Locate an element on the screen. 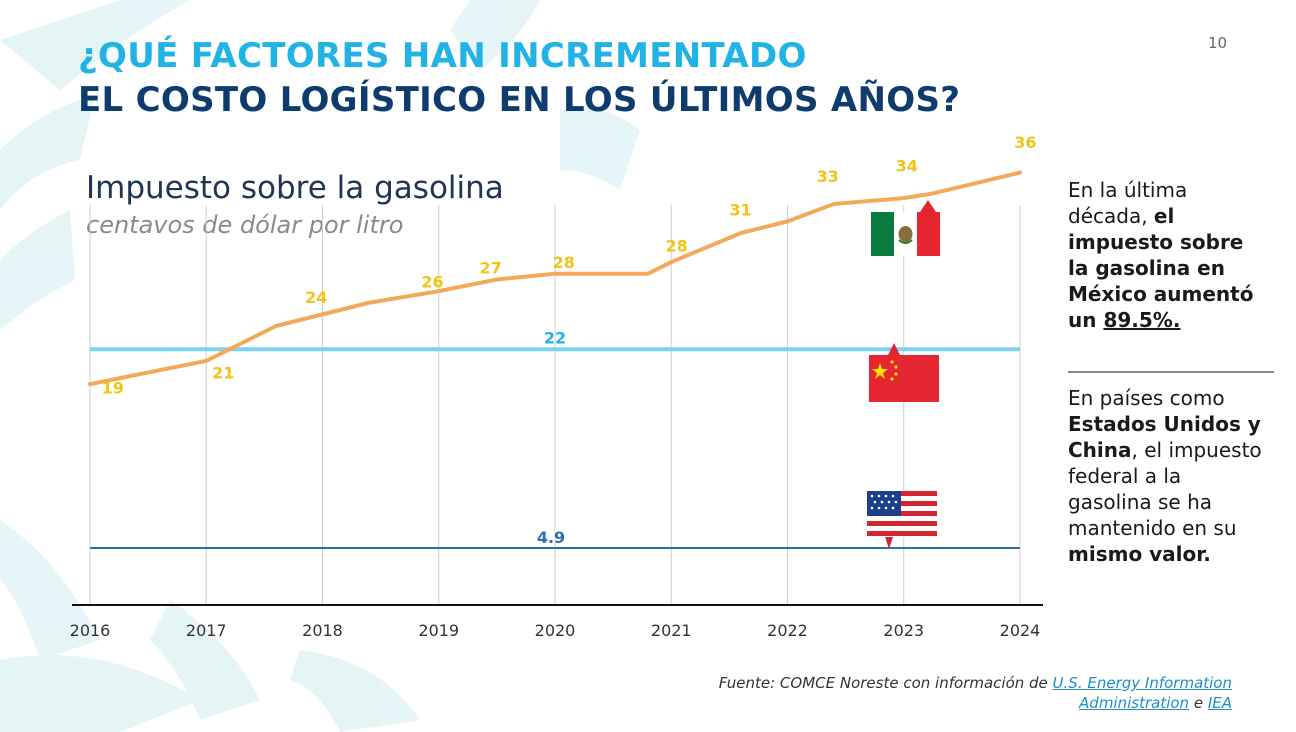 The width and height of the screenshot is (1296, 732). x-tick-2016: 2016 is located at coordinates (90, 630).